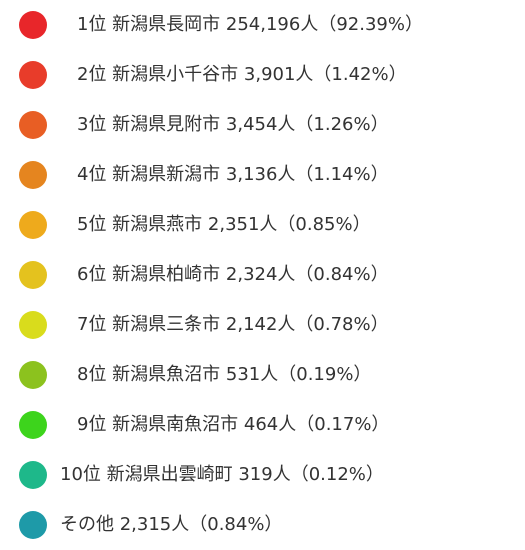  What do you see at coordinates (233, 274) in the screenshot?
I see `legend-label: 6位 新潟県柏崎市 2,324人（0.84%）` at bounding box center [233, 274].